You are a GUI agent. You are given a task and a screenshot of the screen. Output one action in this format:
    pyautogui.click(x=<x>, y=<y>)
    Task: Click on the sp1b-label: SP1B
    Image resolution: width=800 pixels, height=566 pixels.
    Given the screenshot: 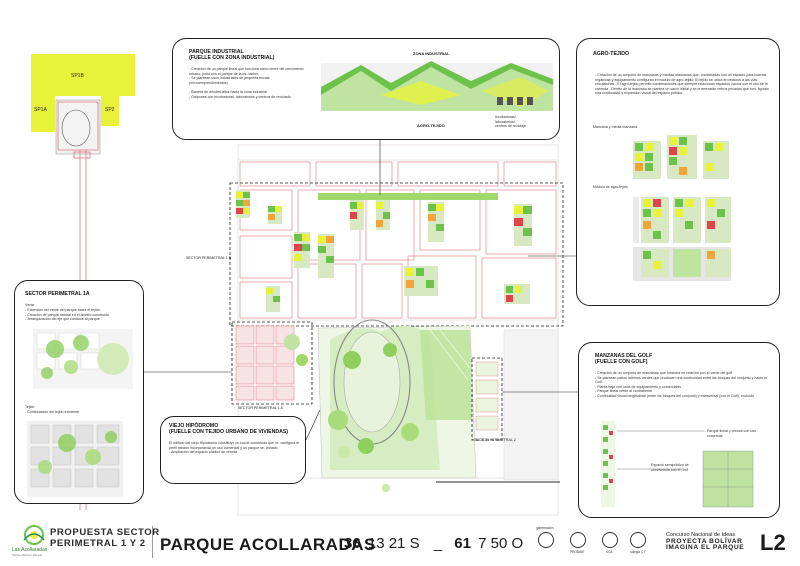 What is the action you would take?
    pyautogui.click(x=77, y=76)
    